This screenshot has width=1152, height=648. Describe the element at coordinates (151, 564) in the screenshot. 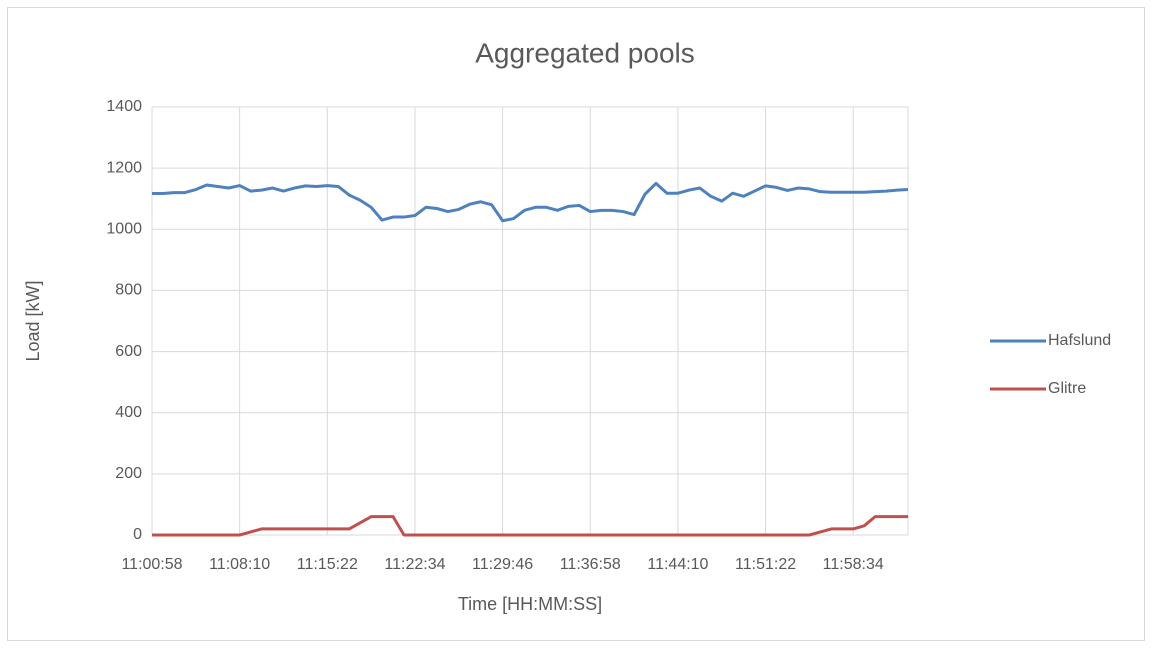

I see `x-tick-label: 11:00:58` at that location.